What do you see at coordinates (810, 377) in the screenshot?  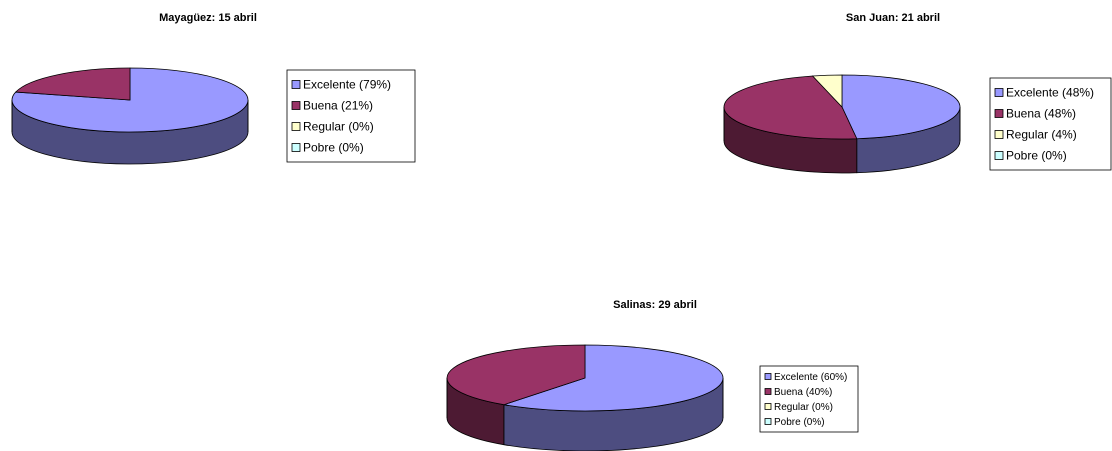 I see `legend-label: Excelente (60%)` at bounding box center [810, 377].